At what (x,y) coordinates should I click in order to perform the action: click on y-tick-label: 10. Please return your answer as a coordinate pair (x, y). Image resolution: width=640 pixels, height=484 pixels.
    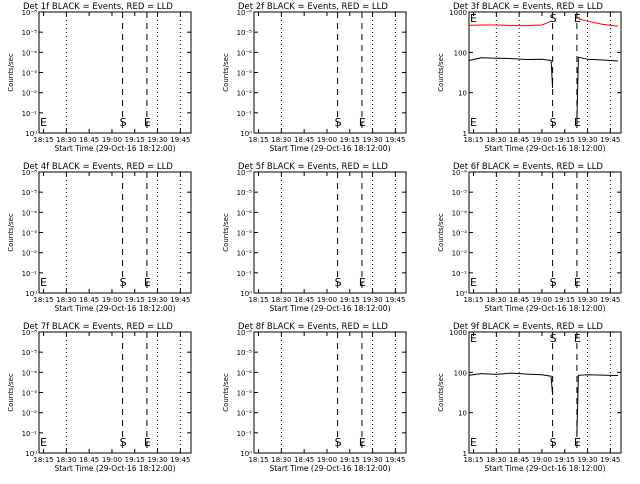
    Looking at the image, I should click on (462, 414).